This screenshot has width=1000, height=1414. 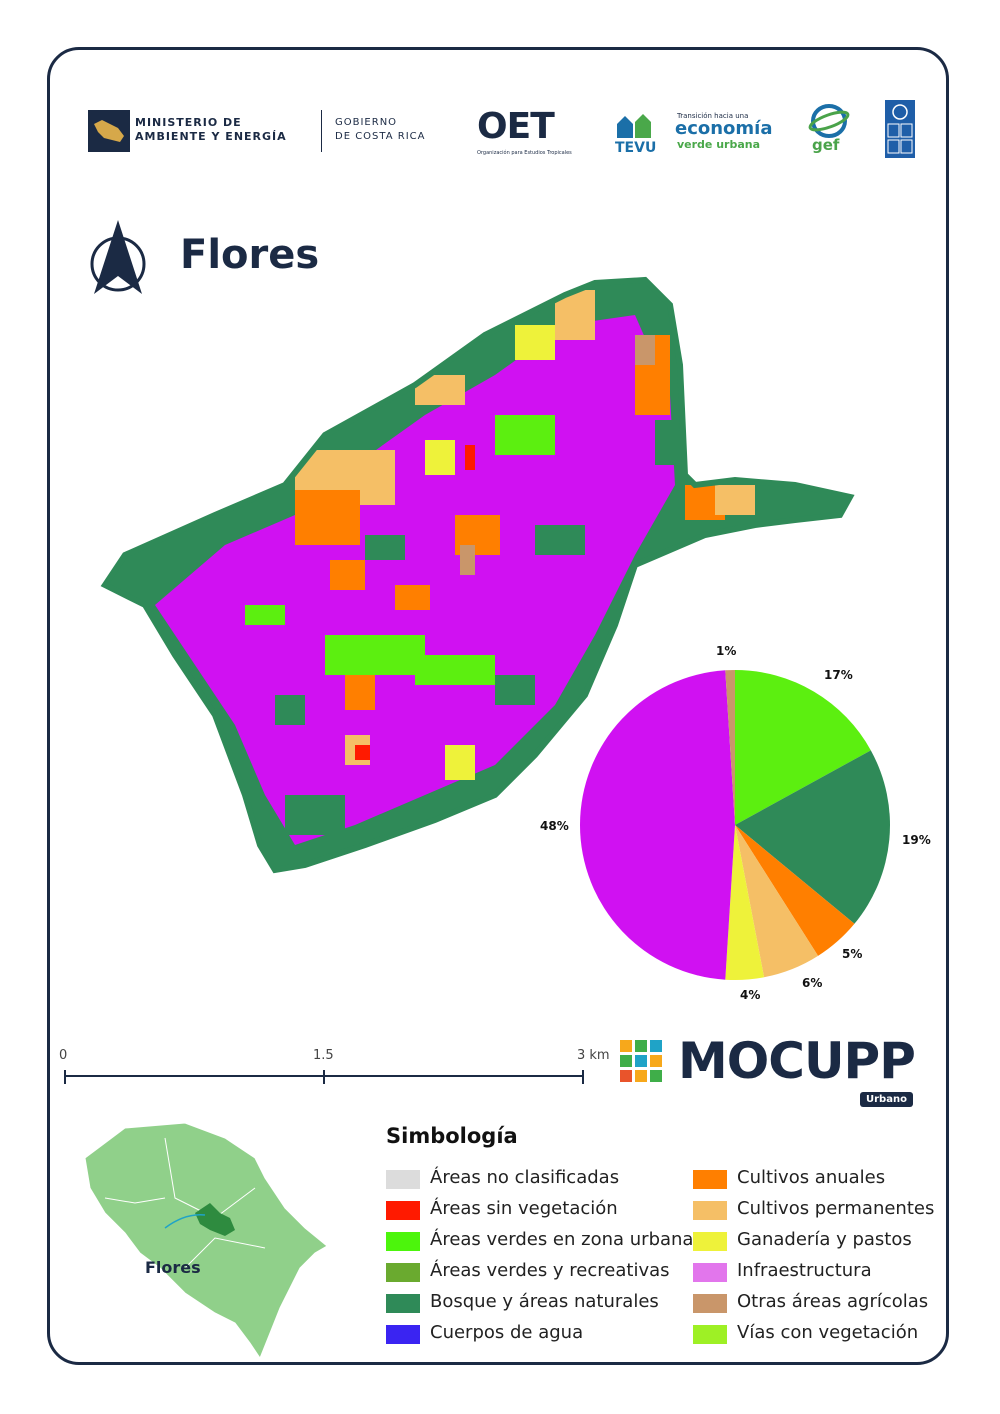 I want to click on pie-label-1pct: 1%, so click(x=726, y=651).